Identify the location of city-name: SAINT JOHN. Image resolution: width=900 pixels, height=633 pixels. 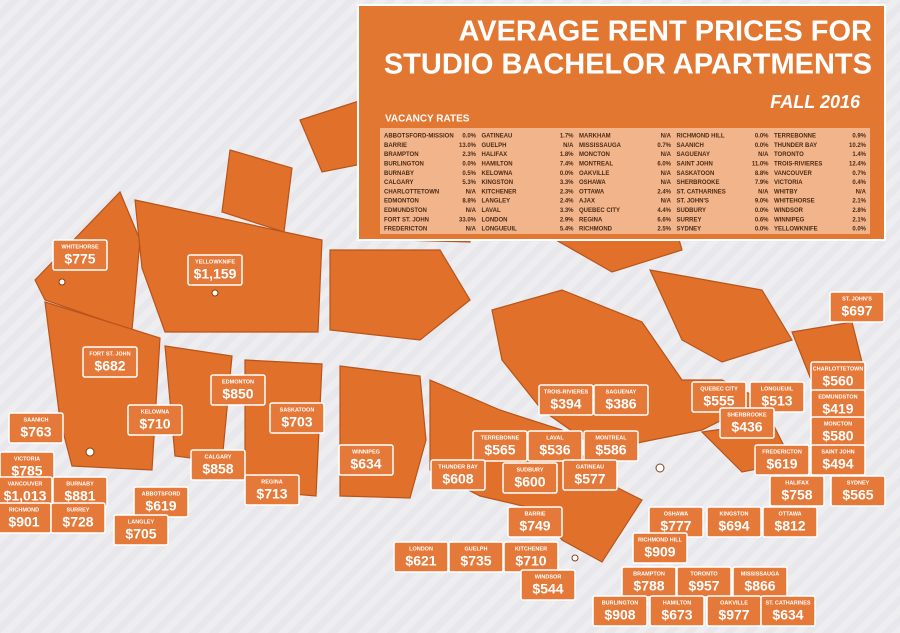
(837, 452).